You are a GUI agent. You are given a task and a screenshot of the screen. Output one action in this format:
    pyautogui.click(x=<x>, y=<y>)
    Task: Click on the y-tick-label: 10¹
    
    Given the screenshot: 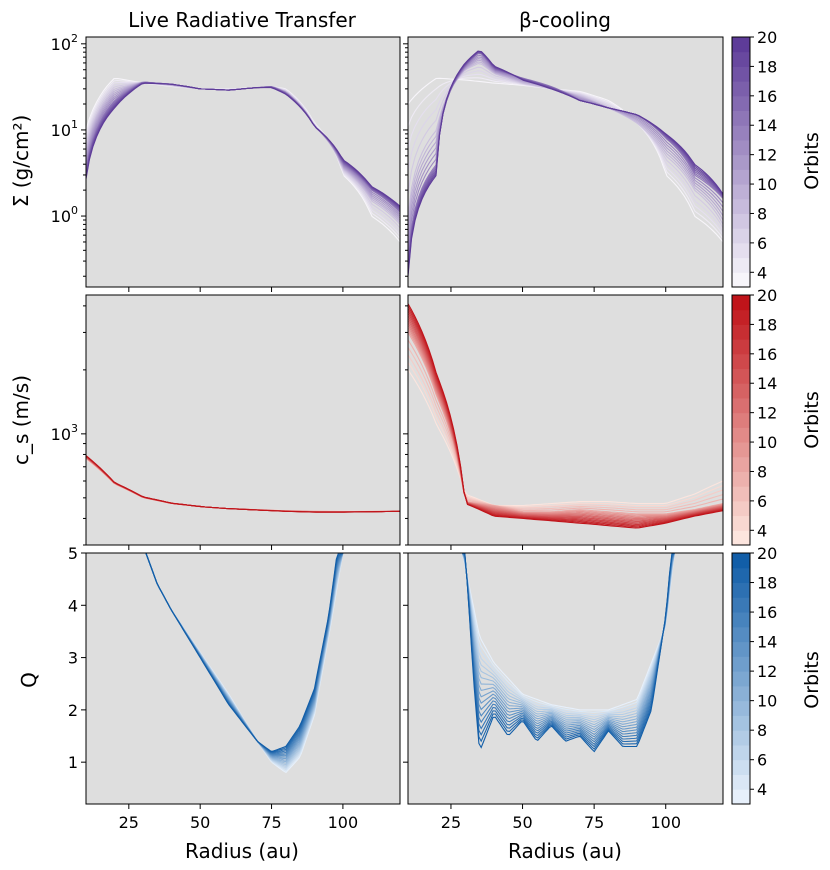 What is the action you would take?
    pyautogui.click(x=64, y=129)
    